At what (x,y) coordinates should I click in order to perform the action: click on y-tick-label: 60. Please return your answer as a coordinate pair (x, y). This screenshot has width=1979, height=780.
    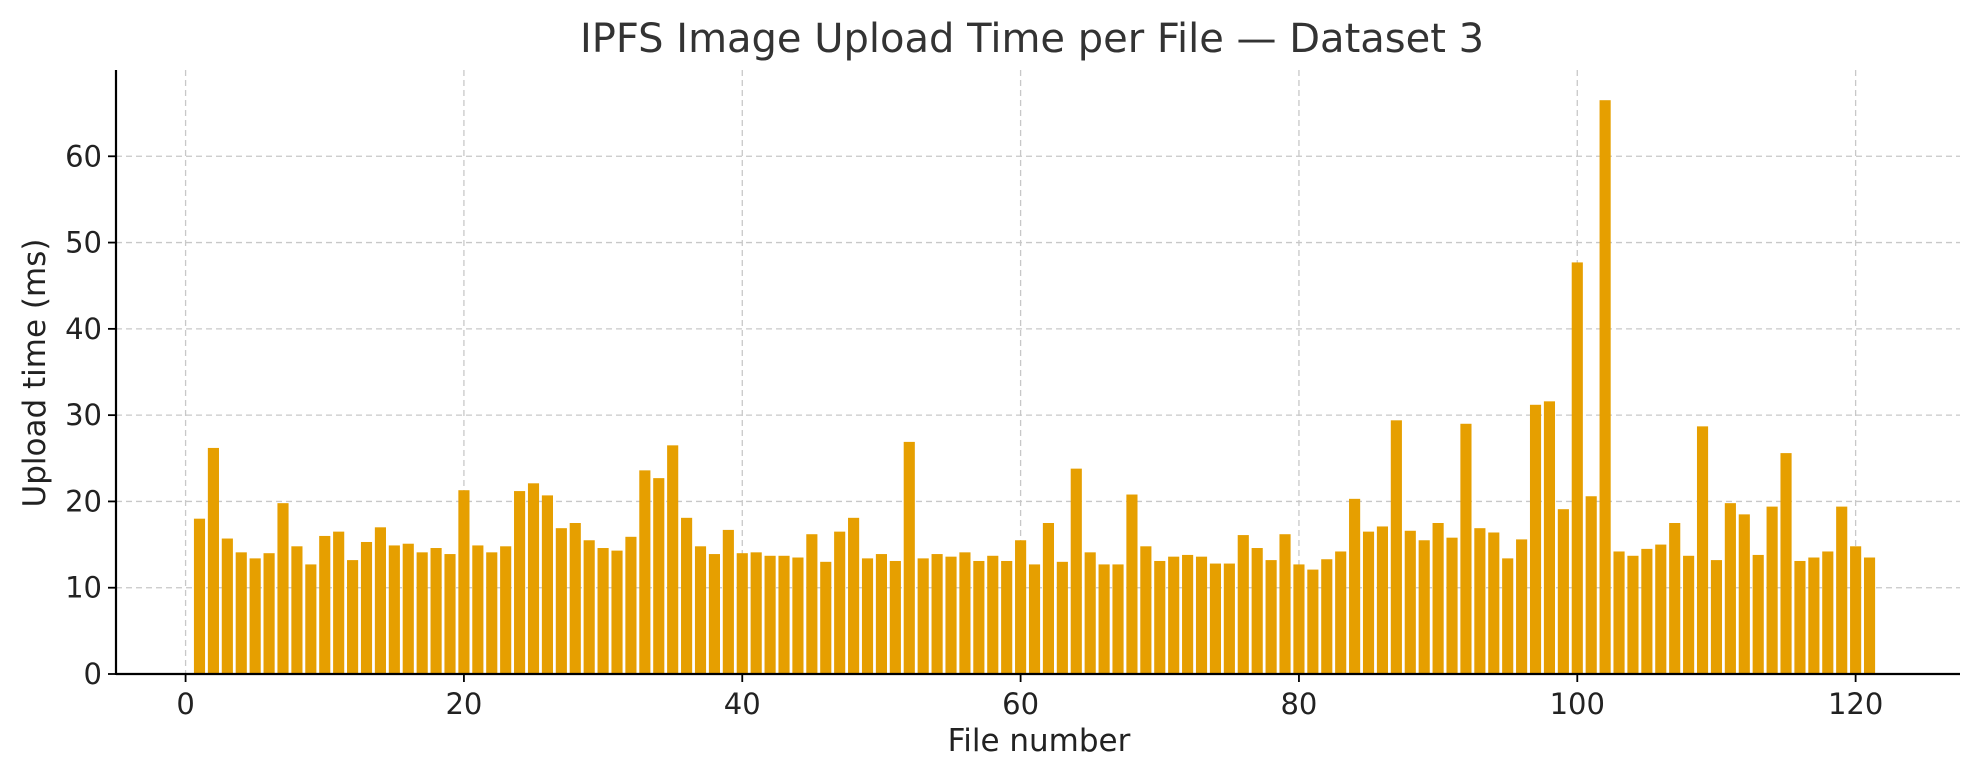
    Looking at the image, I should click on (83, 156).